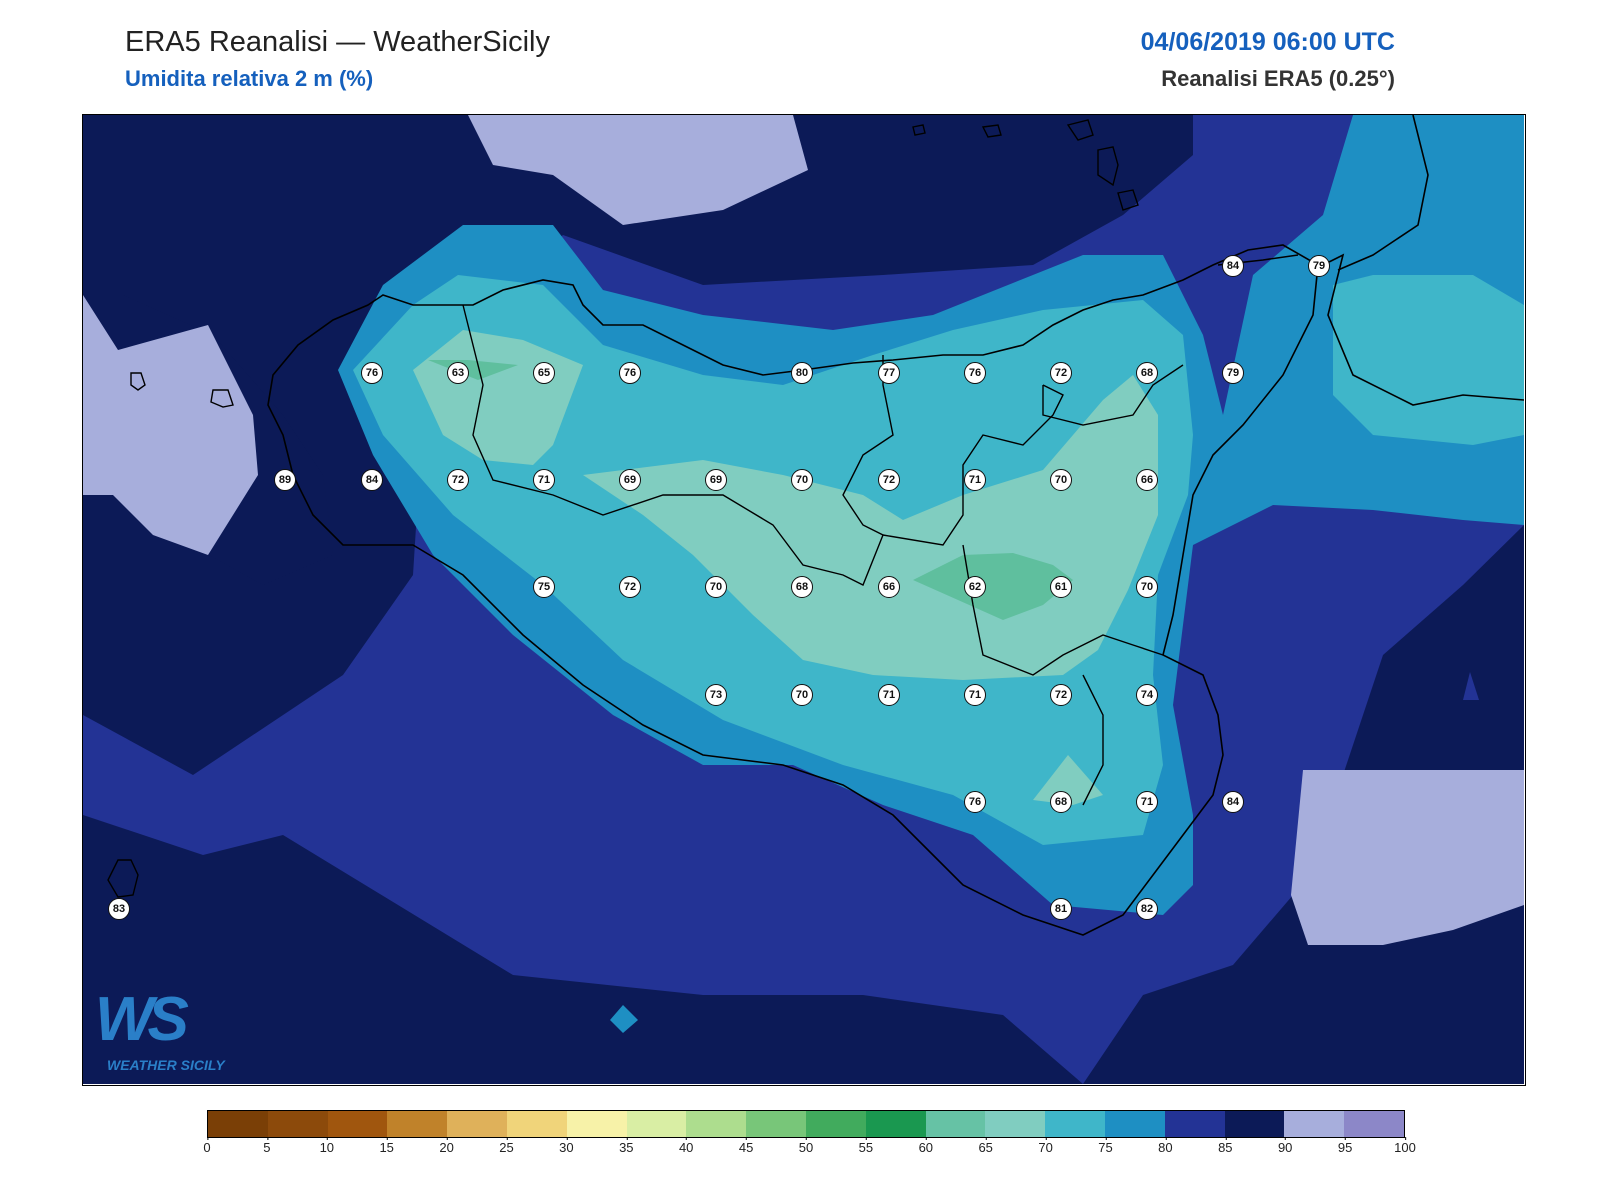 The height and width of the screenshot is (1200, 1600). Describe the element at coordinates (1147, 909) in the screenshot. I see `station-marker: 82` at that location.